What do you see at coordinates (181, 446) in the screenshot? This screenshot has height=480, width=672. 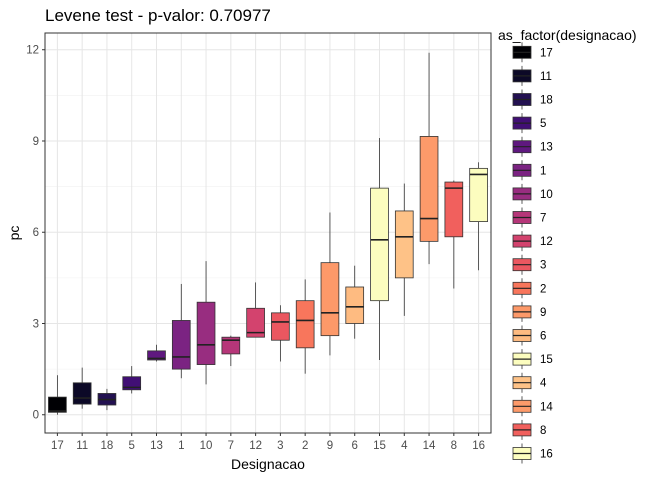 I see `x-tick-label: 1` at bounding box center [181, 446].